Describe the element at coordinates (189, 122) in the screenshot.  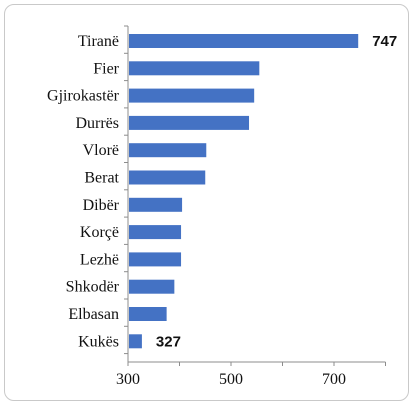
I see `bar-durrës` at that location.